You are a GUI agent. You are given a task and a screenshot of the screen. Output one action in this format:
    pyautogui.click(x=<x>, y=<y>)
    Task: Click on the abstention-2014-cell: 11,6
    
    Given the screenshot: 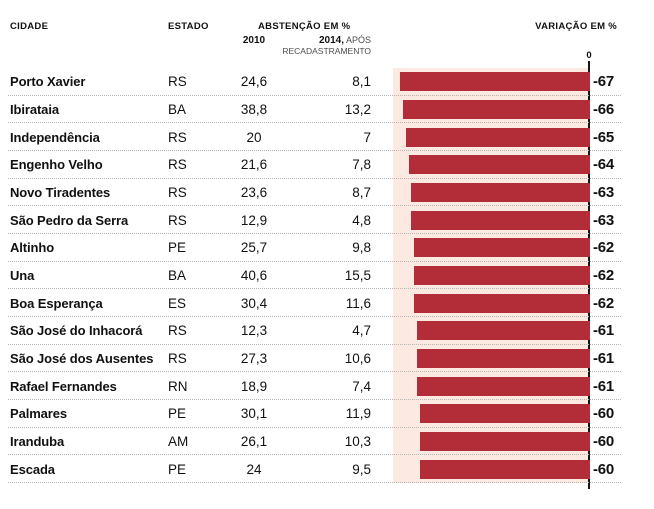 What is the action you would take?
    pyautogui.click(x=358, y=303)
    